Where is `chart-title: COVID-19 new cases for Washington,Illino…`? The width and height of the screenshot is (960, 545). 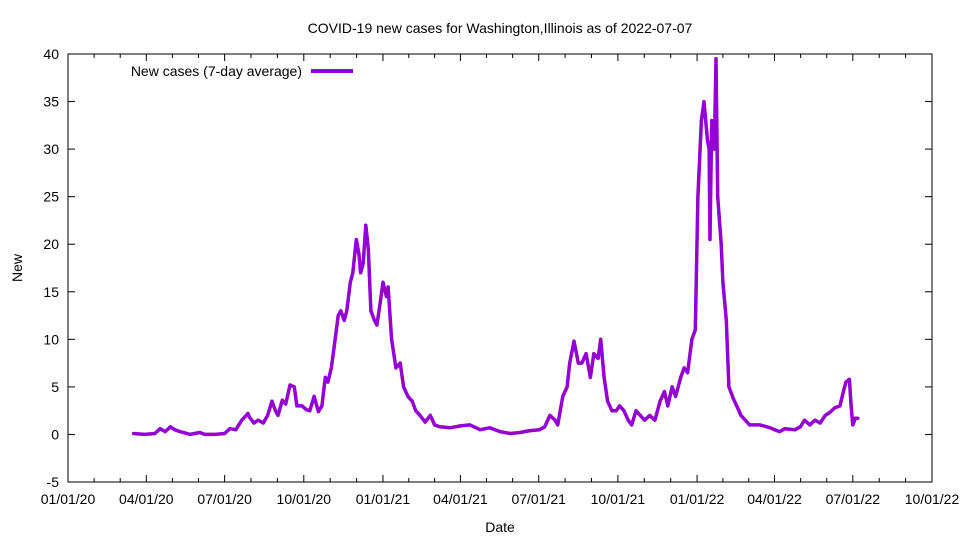
chart-title: COVID-19 new cases for Washington,Illino… is located at coordinates (500, 28).